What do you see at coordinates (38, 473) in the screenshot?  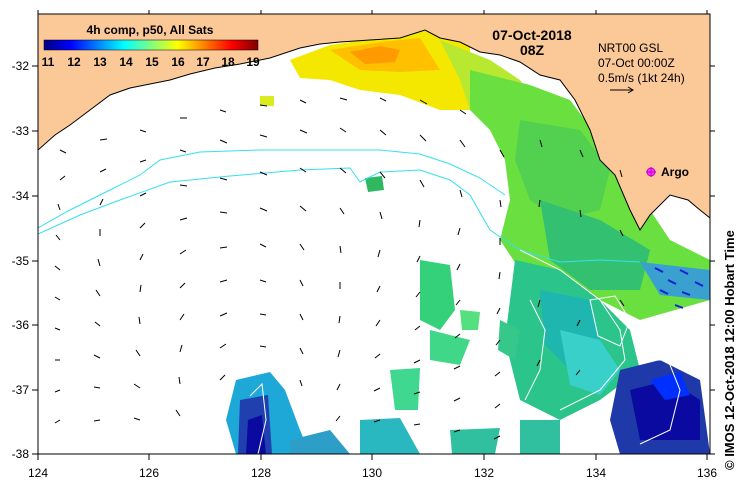 I see `x-tick-label: 124` at bounding box center [38, 473].